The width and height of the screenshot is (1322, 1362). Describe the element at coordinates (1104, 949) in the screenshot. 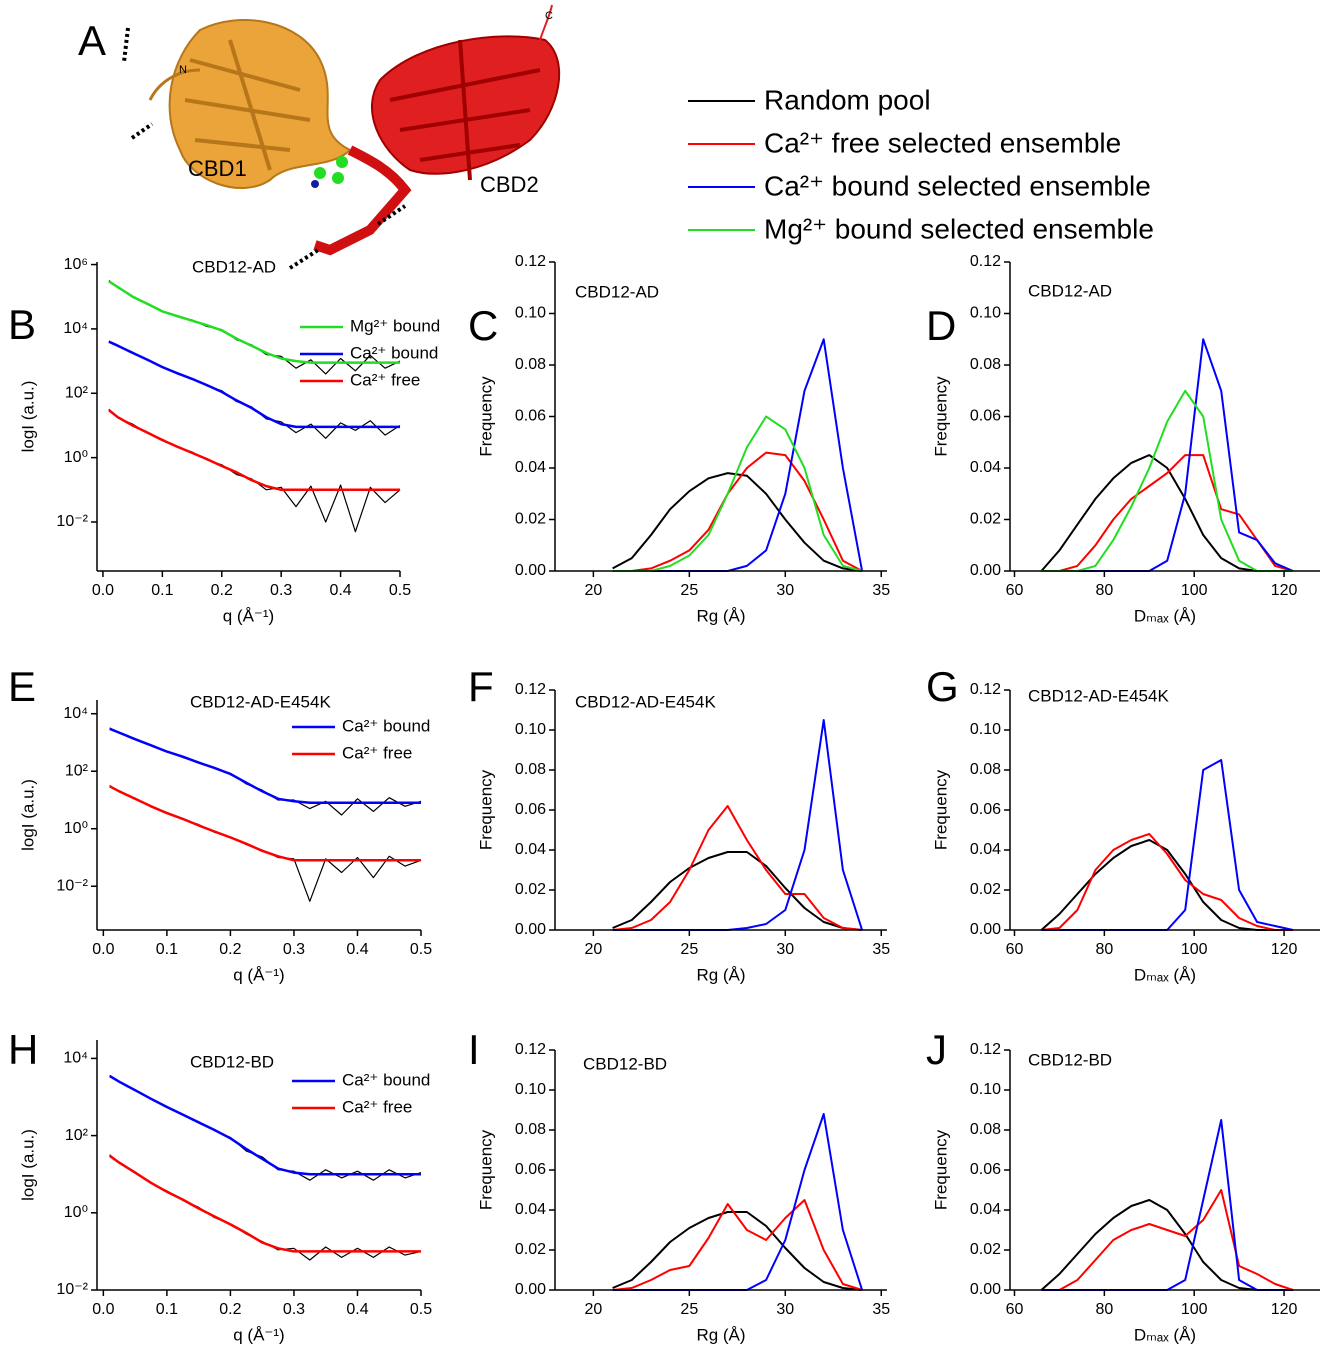

I see `x-tick-label: 80` at that location.